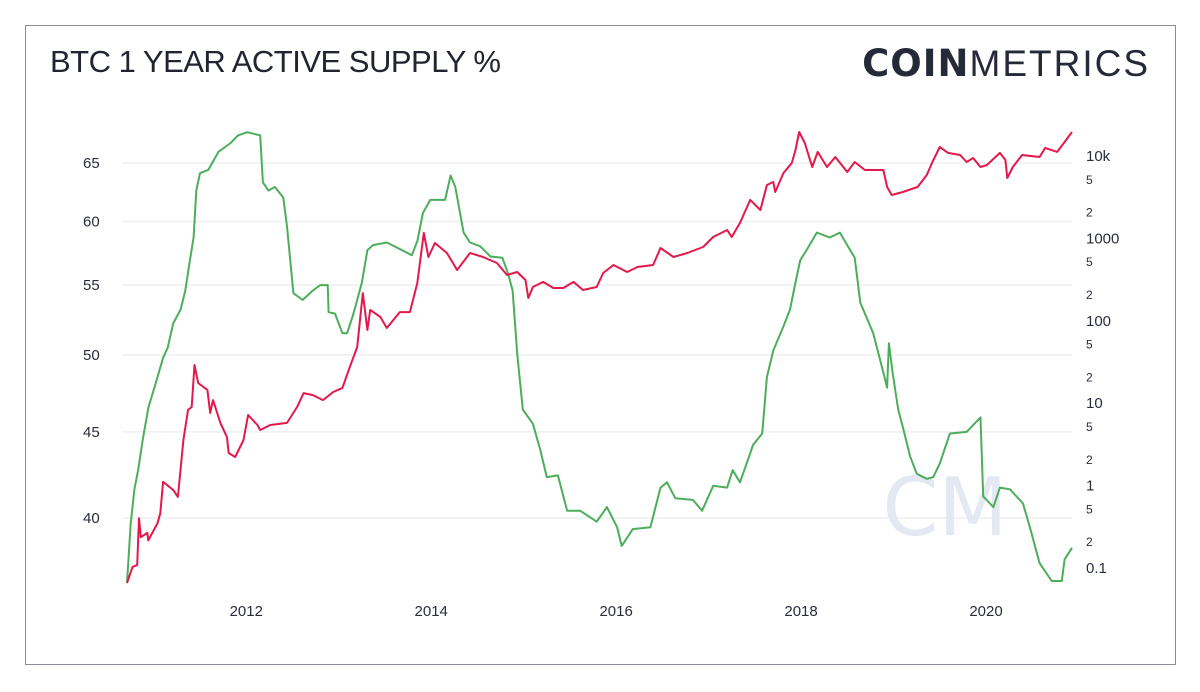  Describe the element at coordinates (91, 163) in the screenshot. I see `y-left-tick-label: 65` at that location.